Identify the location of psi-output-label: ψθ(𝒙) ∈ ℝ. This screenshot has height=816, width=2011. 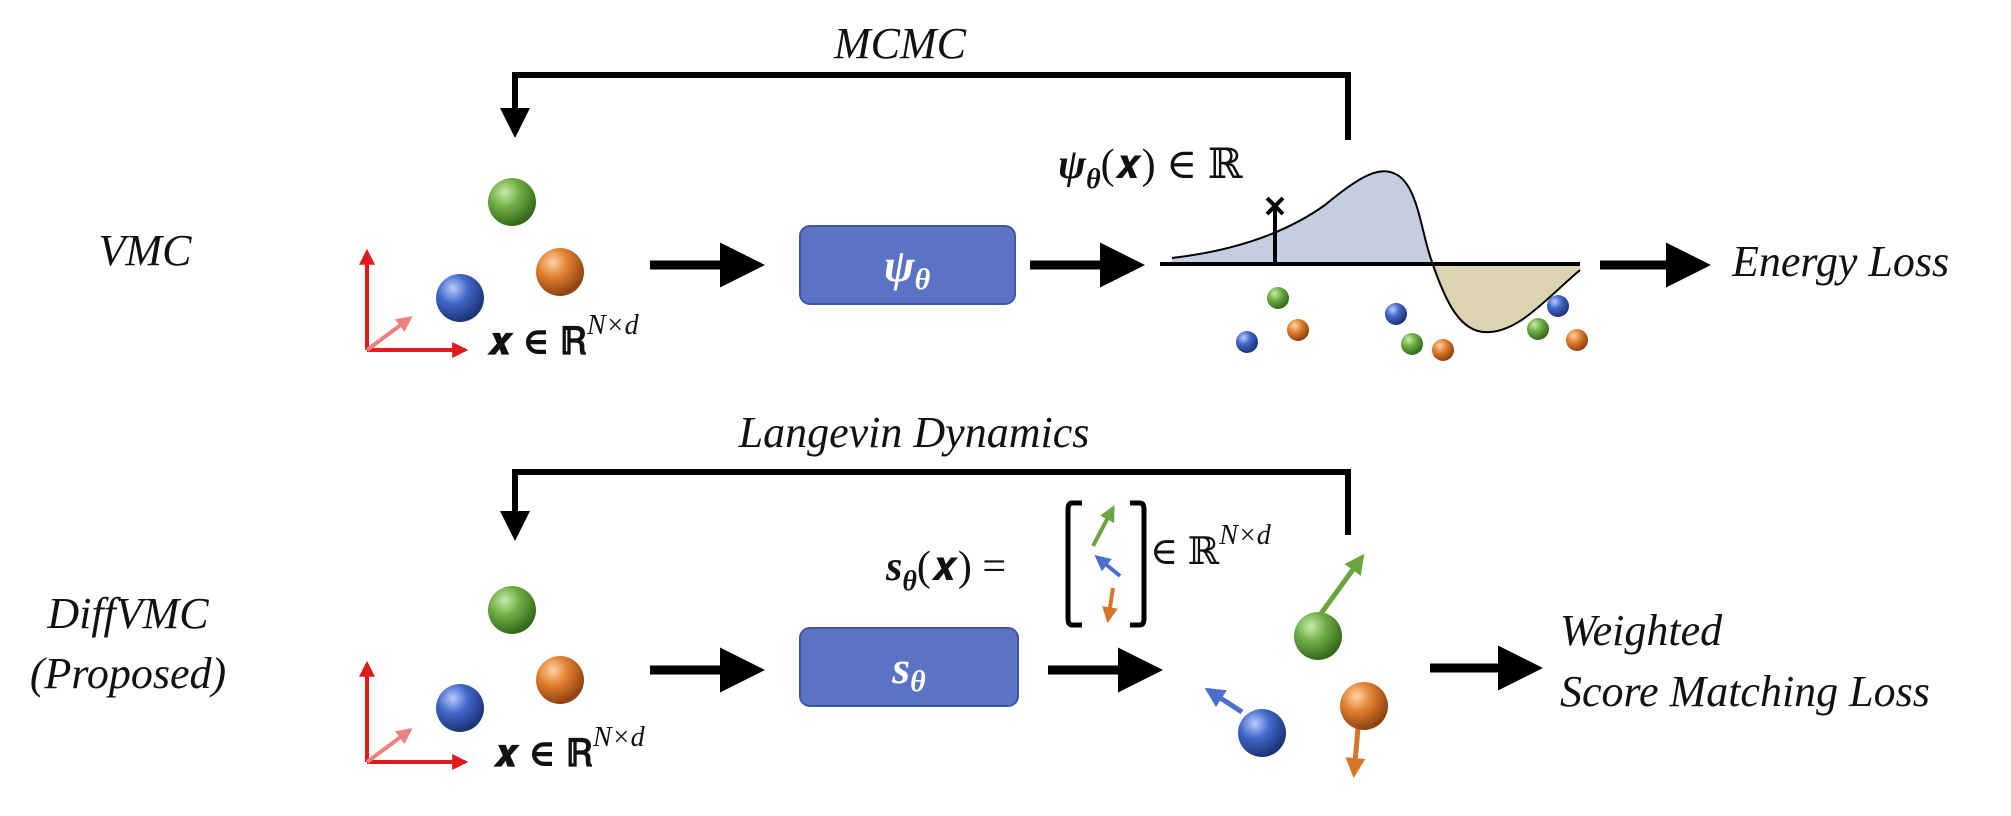
(1151, 168).